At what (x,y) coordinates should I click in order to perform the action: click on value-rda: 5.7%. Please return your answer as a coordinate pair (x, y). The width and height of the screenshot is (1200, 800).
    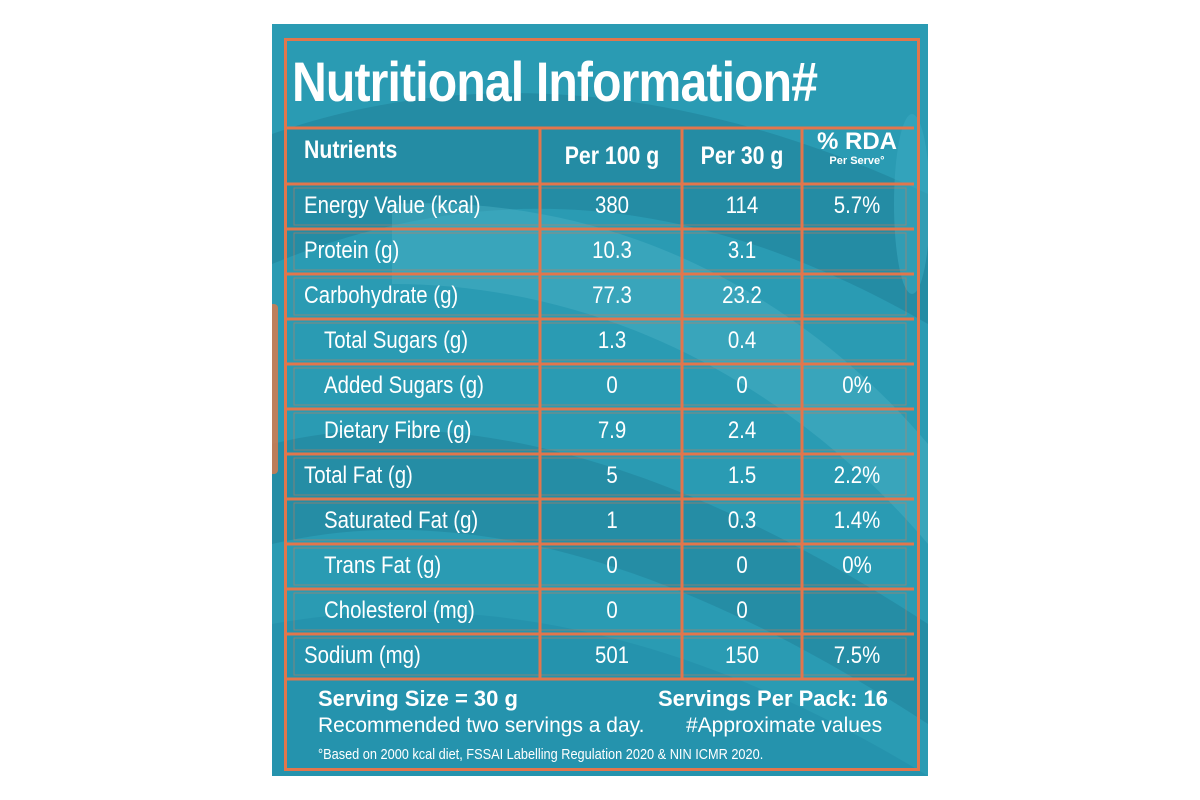
    Looking at the image, I should click on (857, 205).